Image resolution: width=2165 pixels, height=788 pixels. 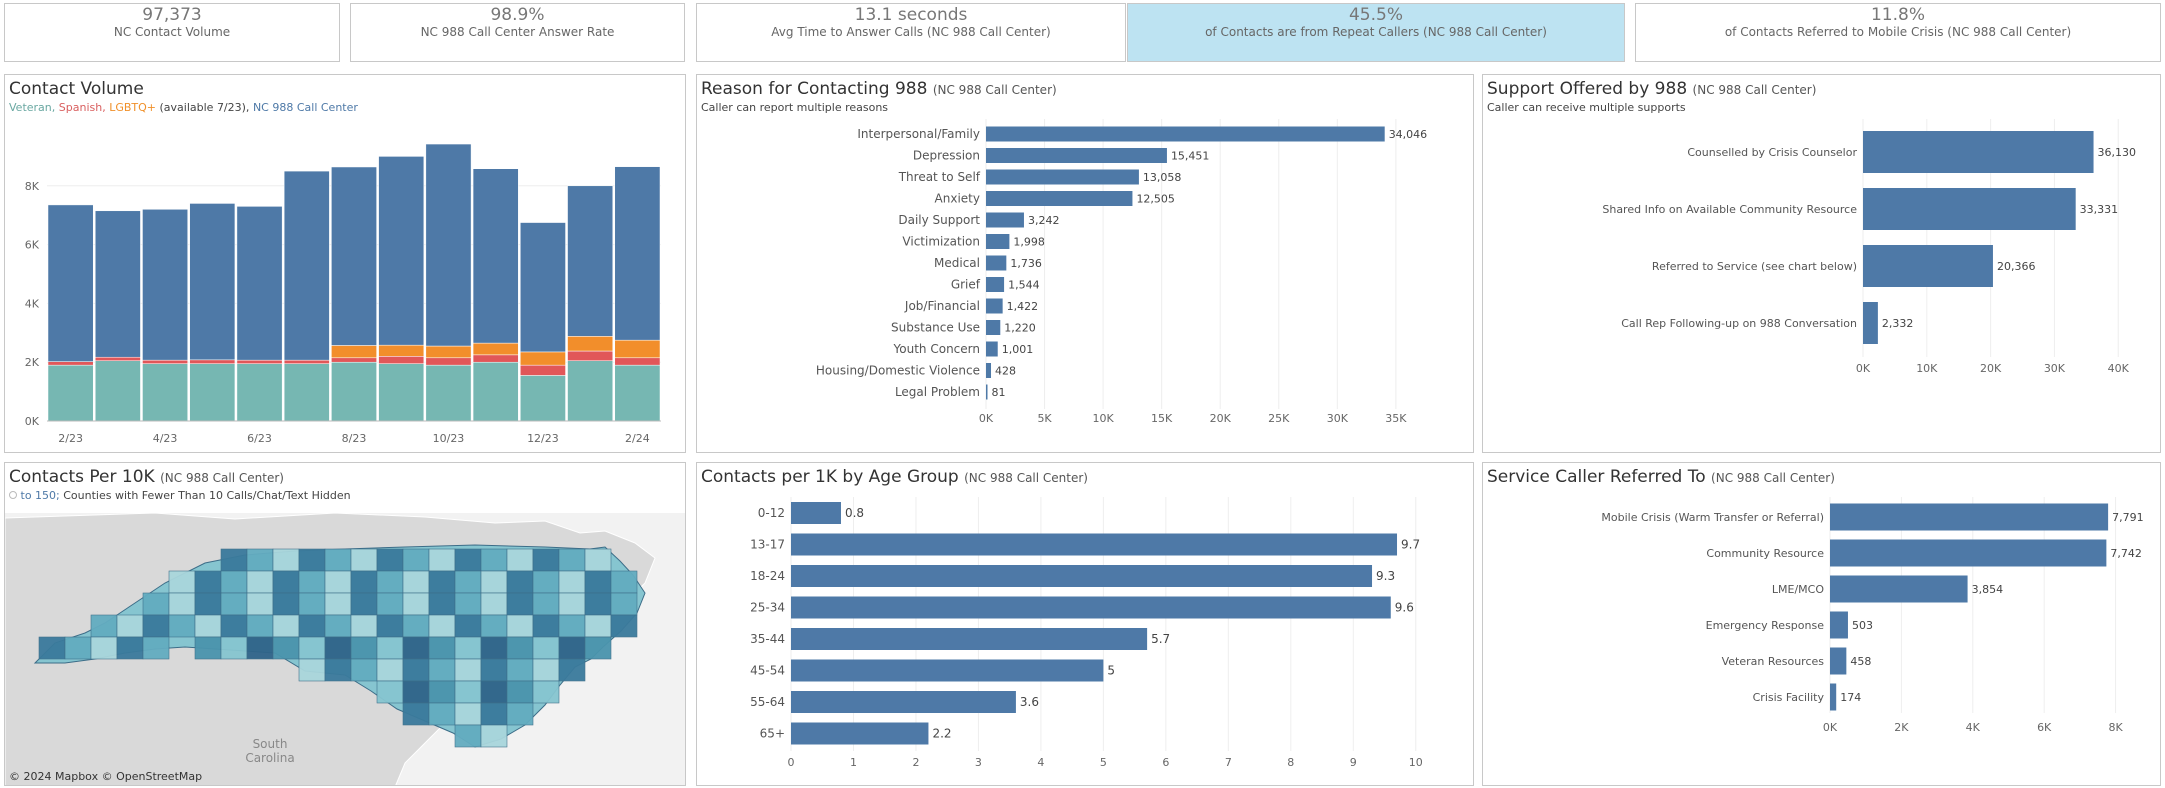 I want to click on legend-lgbtq: LGBTQ+, so click(x=132, y=107).